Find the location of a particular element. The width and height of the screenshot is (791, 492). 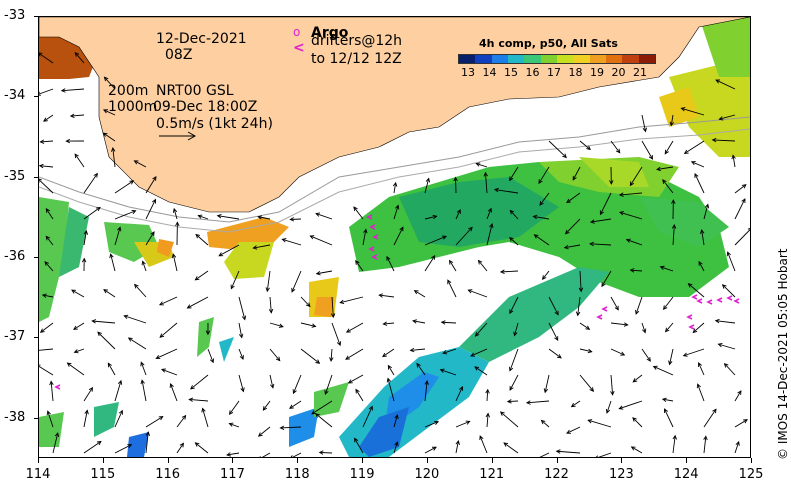

colorbar-label: 17 is located at coordinates (554, 72).